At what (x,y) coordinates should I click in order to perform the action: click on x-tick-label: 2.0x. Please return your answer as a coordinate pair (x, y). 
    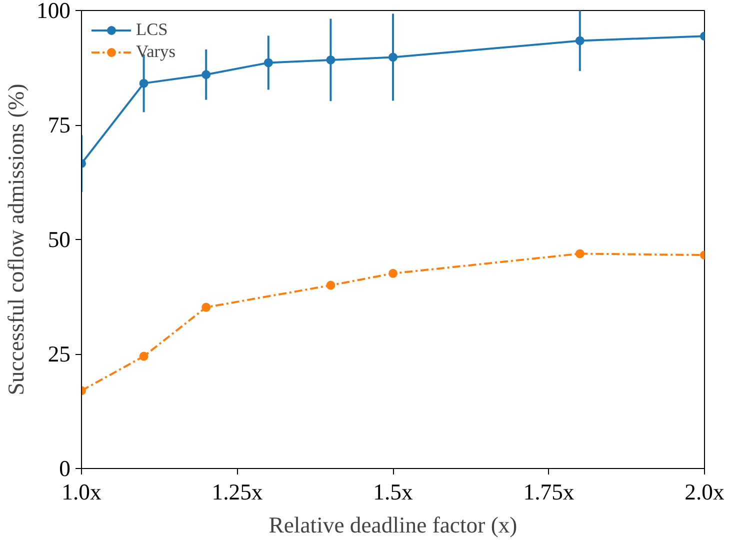
    Looking at the image, I should click on (704, 492).